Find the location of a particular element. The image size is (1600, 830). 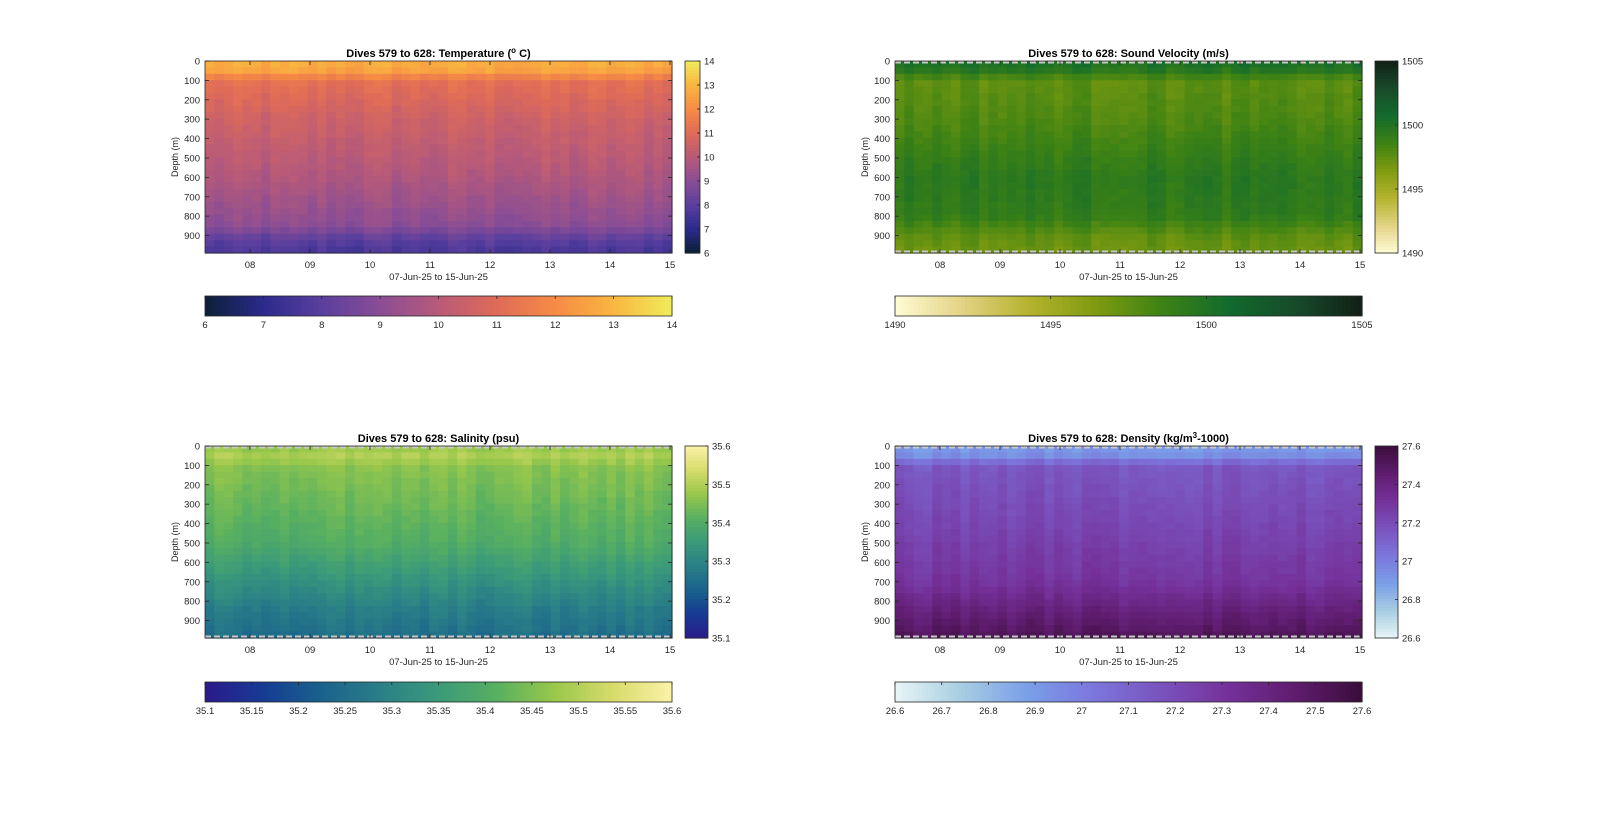

y-tick-label: 0 is located at coordinates (197, 62).